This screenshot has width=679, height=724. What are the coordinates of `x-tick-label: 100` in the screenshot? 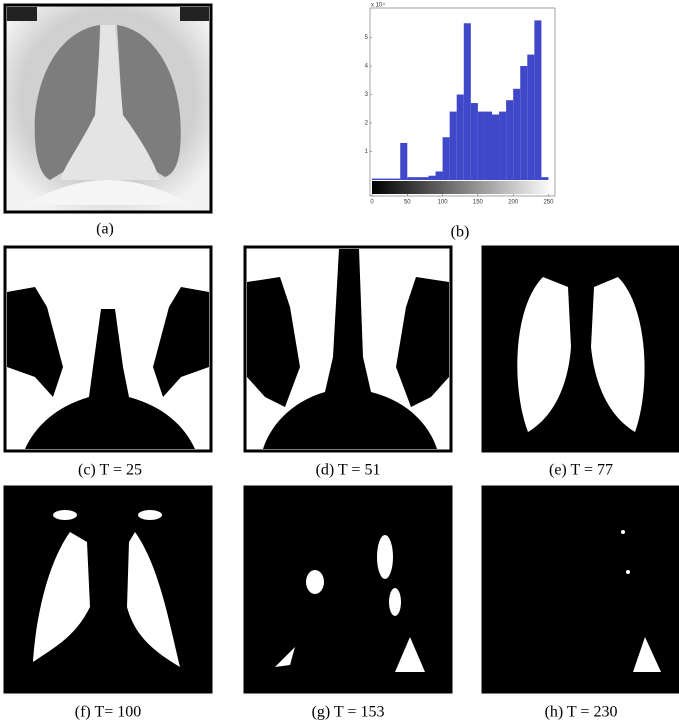 It's located at (443, 203).